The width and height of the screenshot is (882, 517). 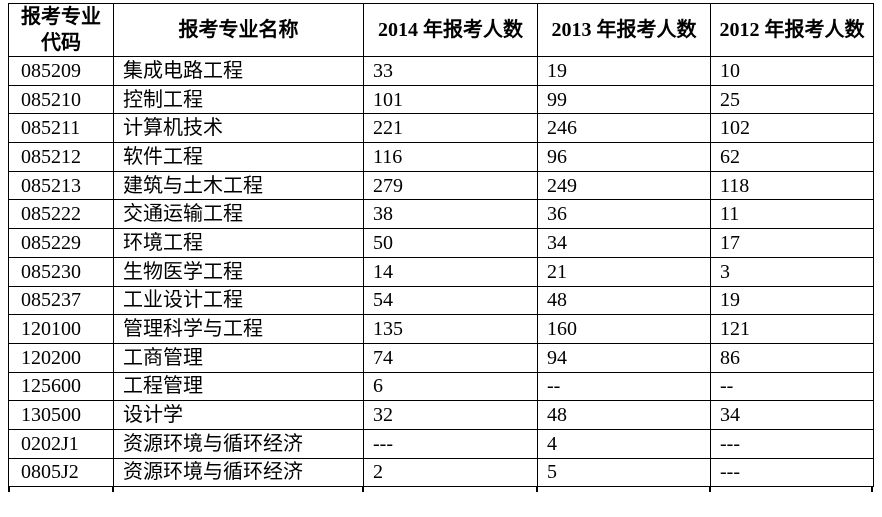 I want to click on cell-y2012: 34, so click(x=792, y=415).